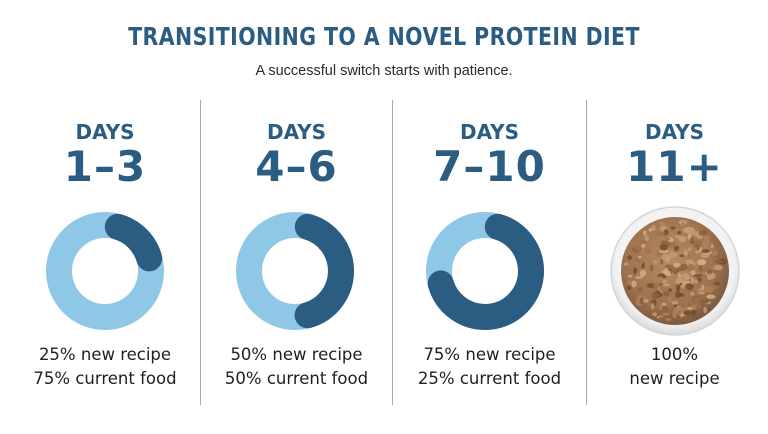  Describe the element at coordinates (105, 378) in the screenshot. I see `caption-line-current: 75% current food` at that location.